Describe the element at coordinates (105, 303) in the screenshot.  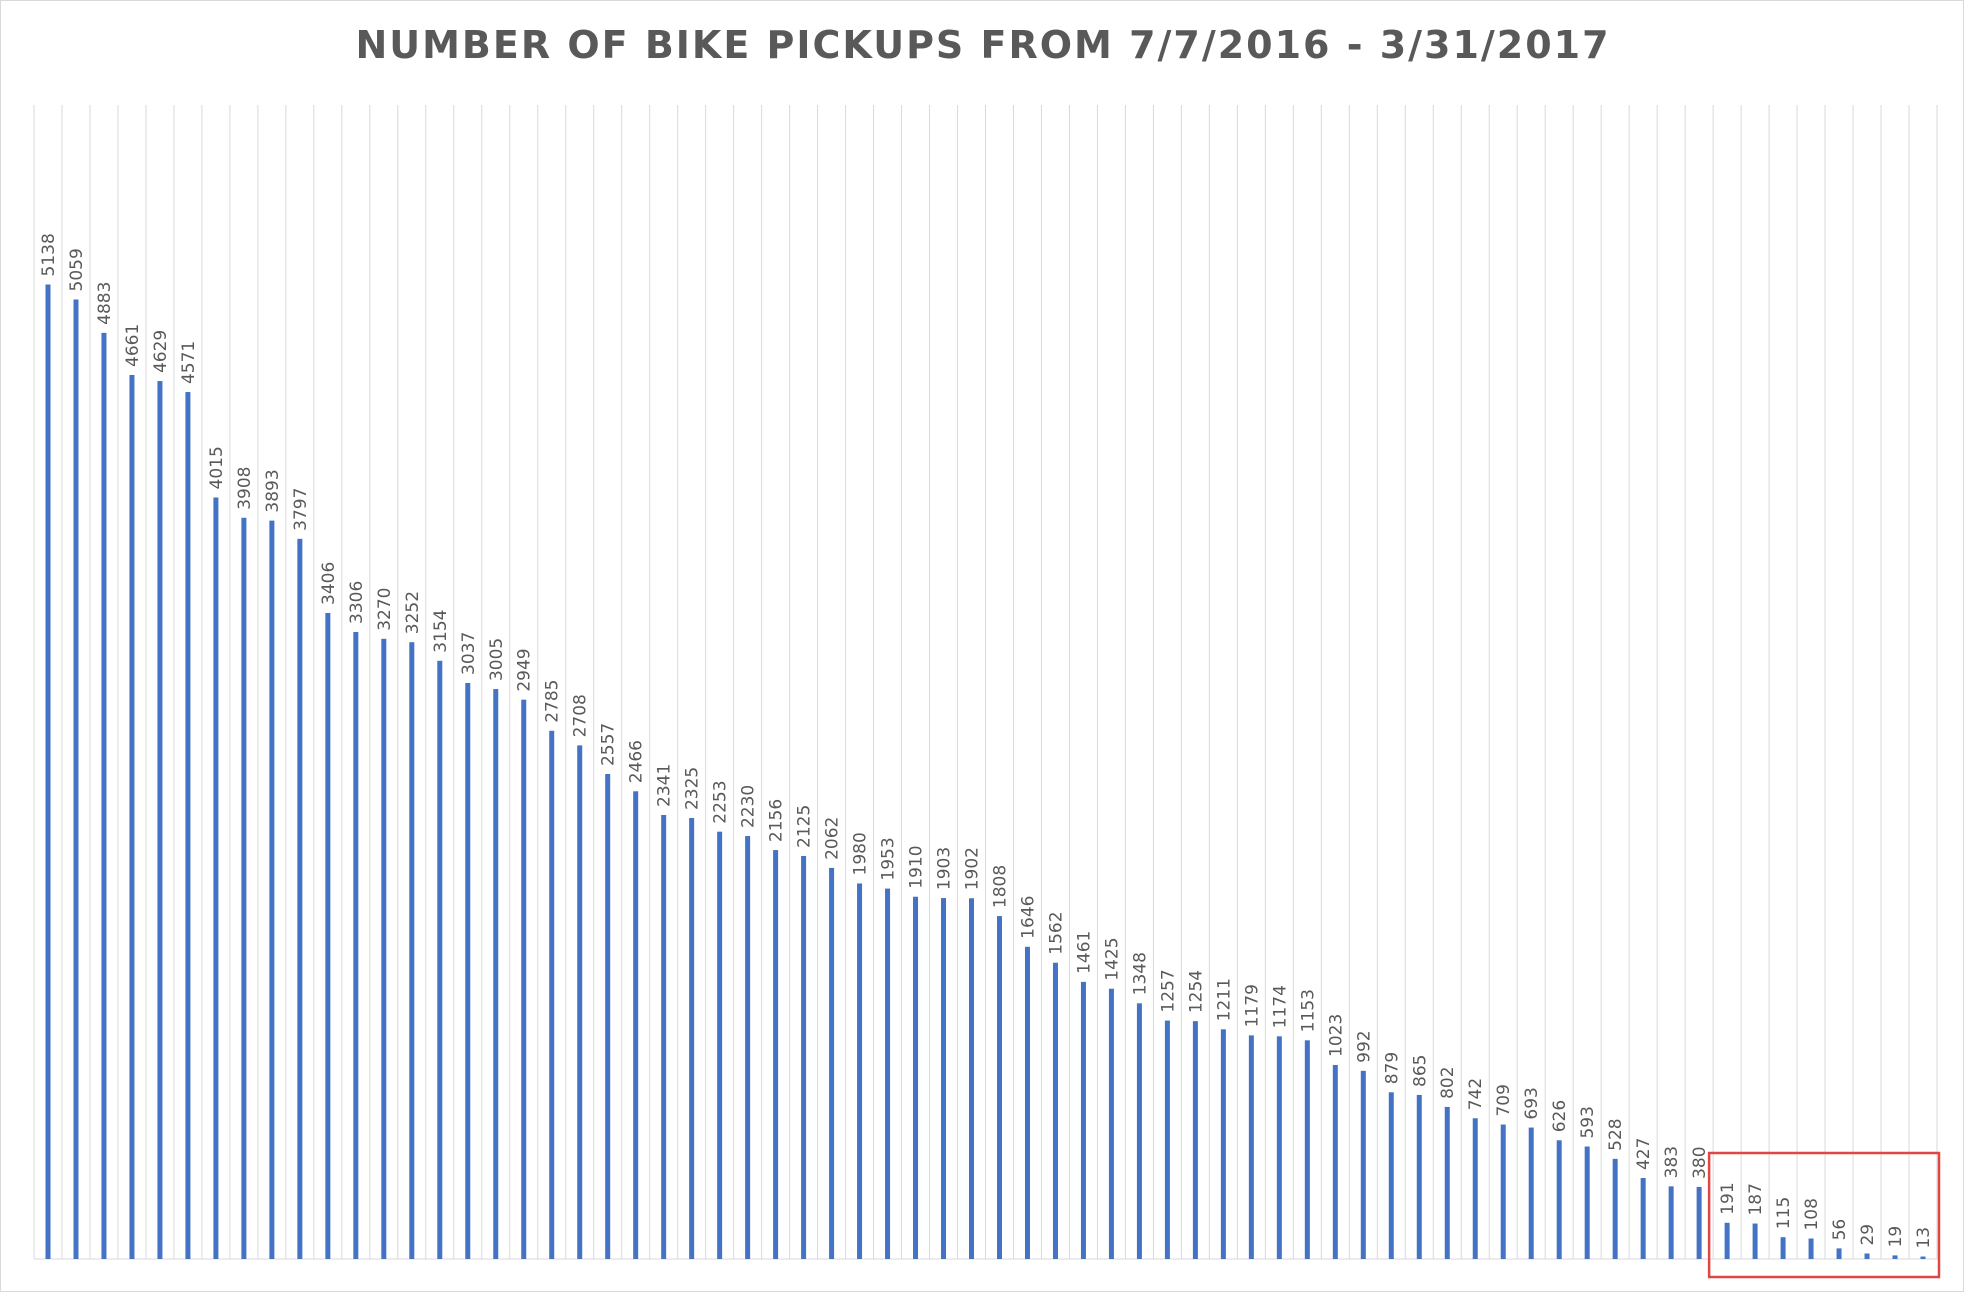
I see `data-label: 4883` at that location.